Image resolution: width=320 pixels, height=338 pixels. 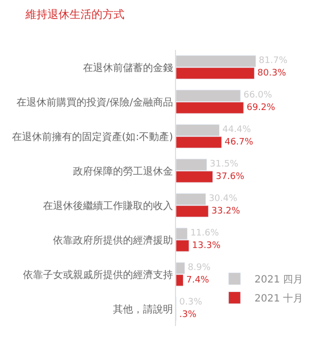 What do you see at coordinates (128, 68) in the screenshot?
I see `y-tick-label: 在退休前儲蓄的金錢` at bounding box center [128, 68].